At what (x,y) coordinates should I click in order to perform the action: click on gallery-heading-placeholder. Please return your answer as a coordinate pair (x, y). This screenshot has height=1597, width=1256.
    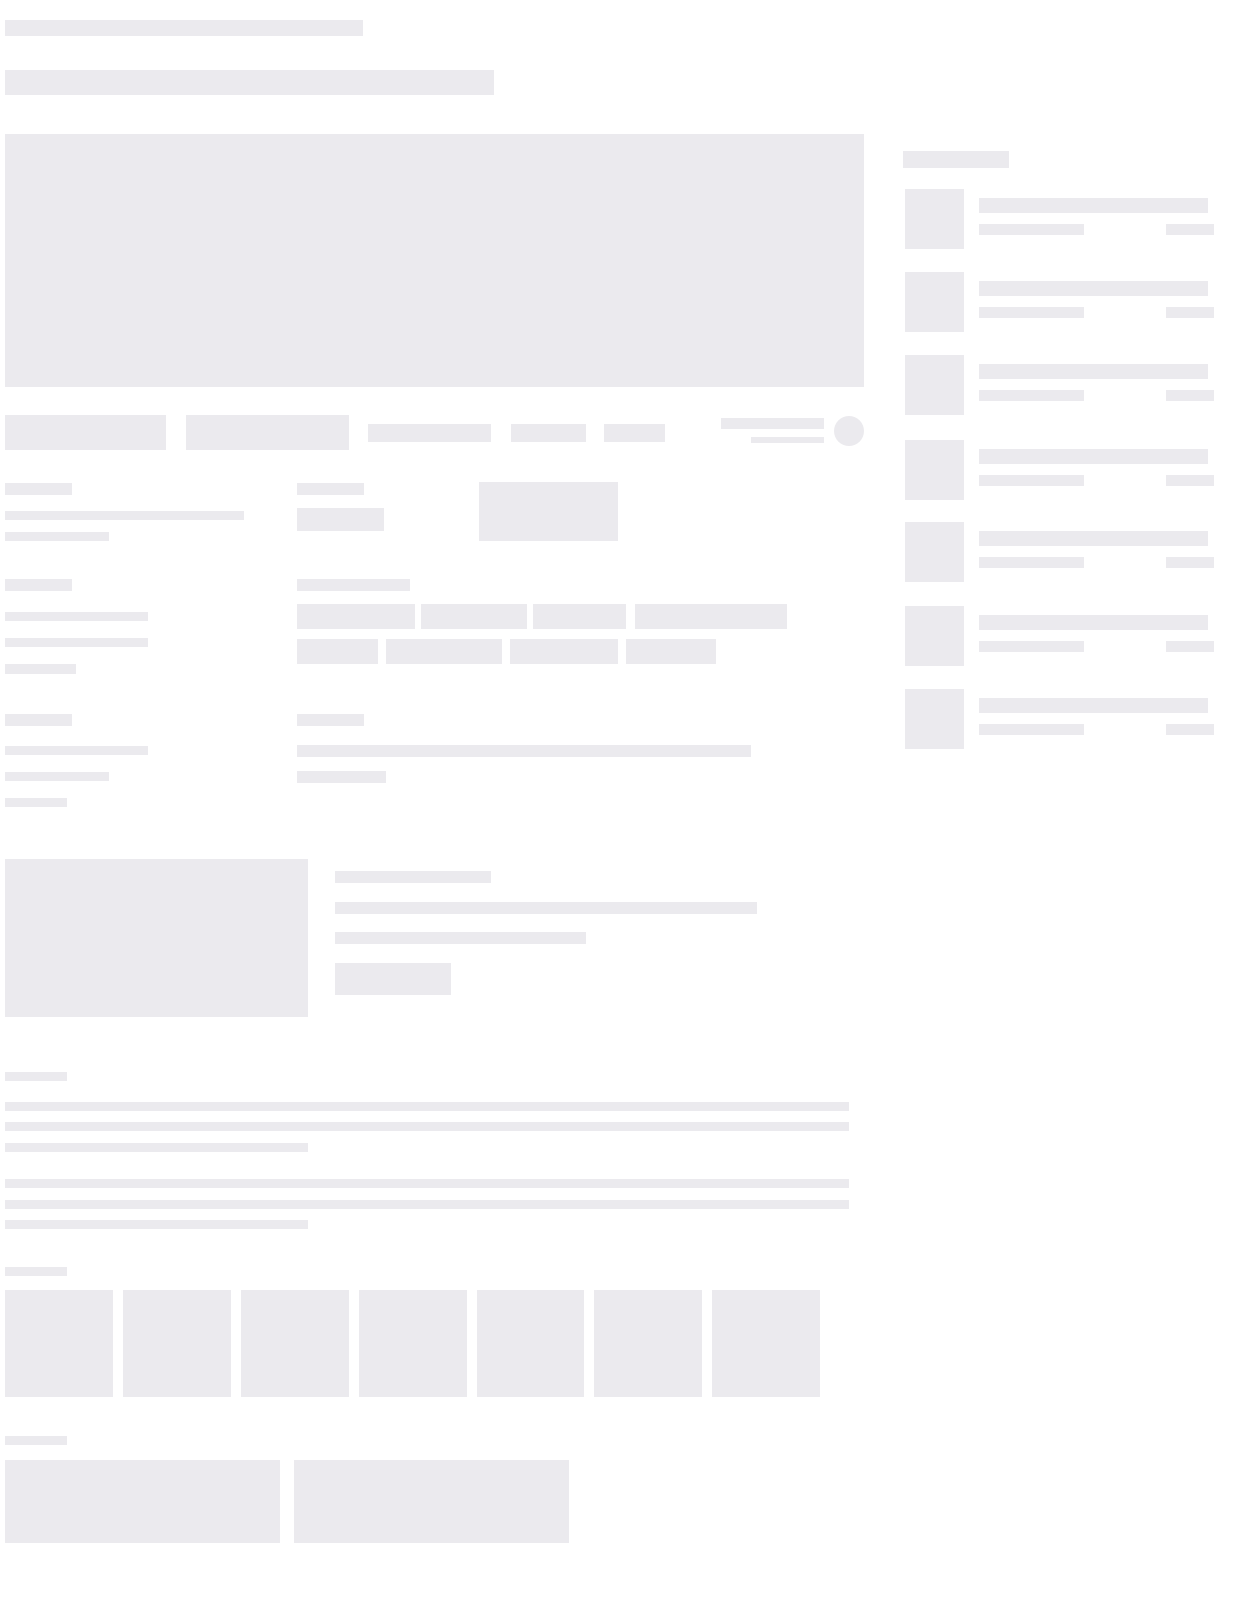
    Looking at the image, I should click on (36, 1271).